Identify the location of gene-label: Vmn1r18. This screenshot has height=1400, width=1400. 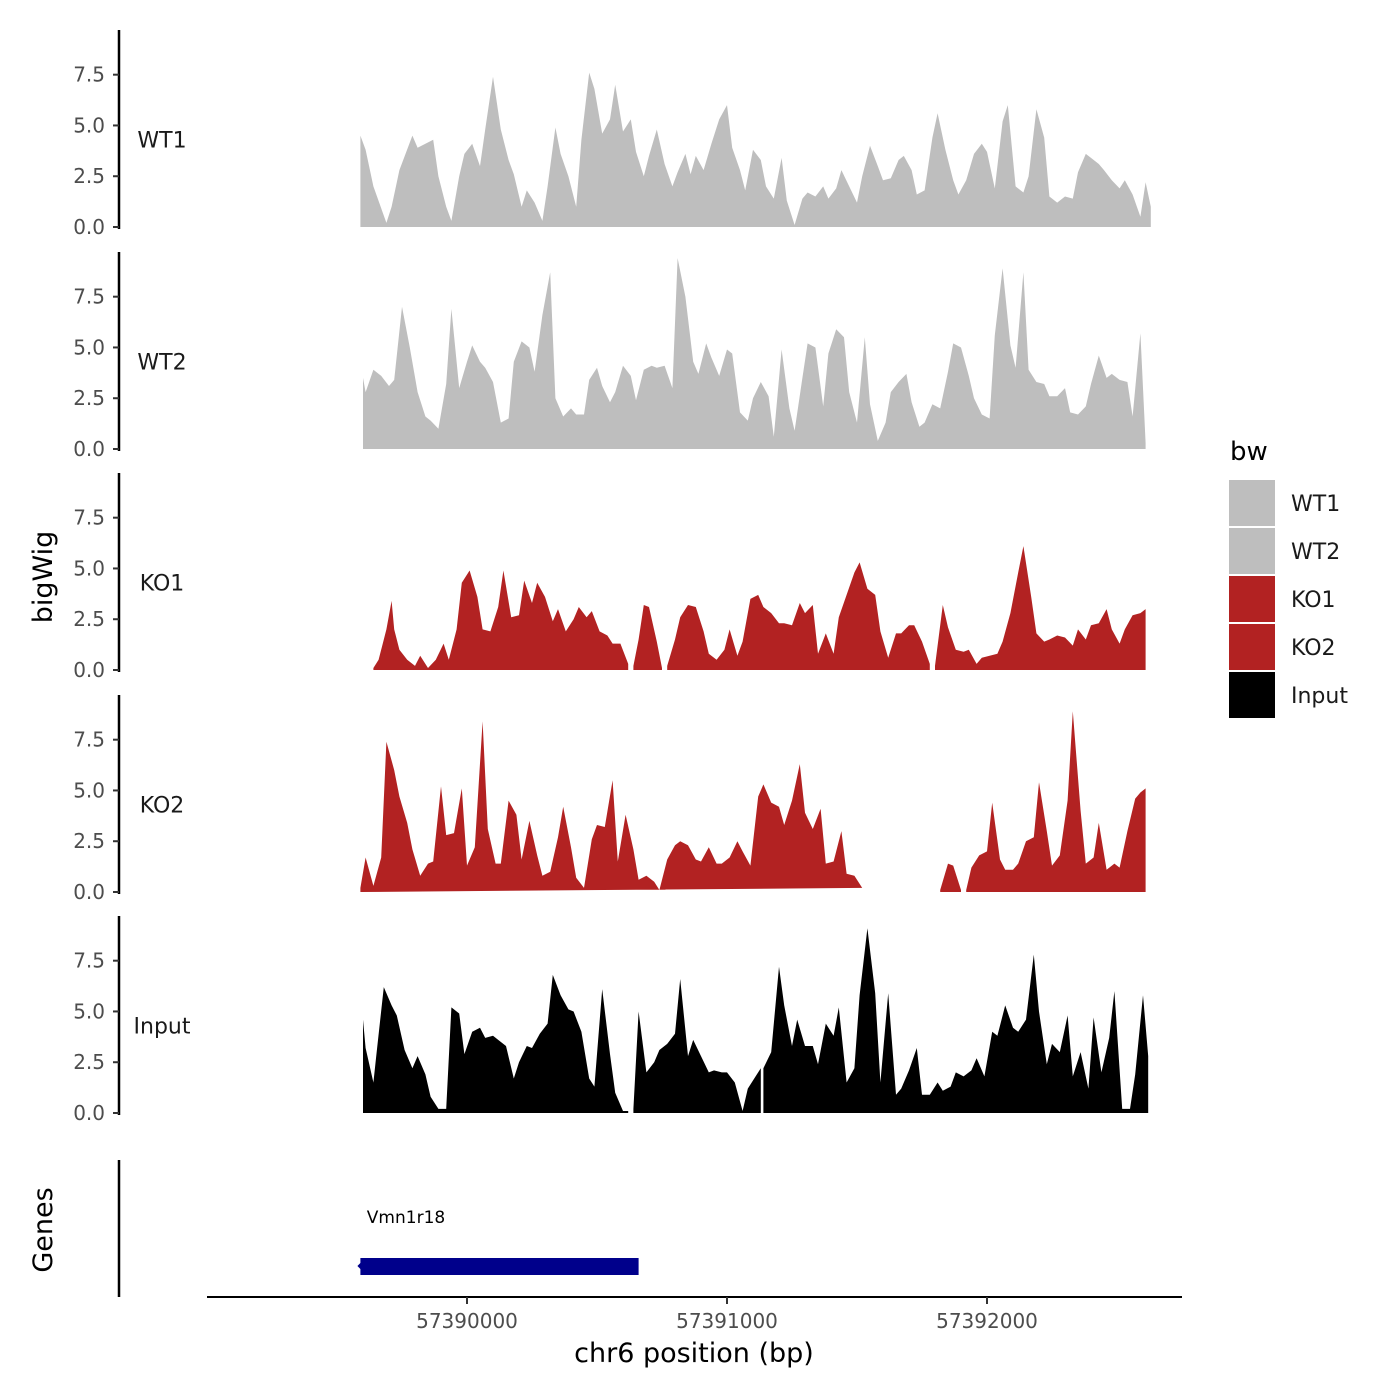
(406, 1218).